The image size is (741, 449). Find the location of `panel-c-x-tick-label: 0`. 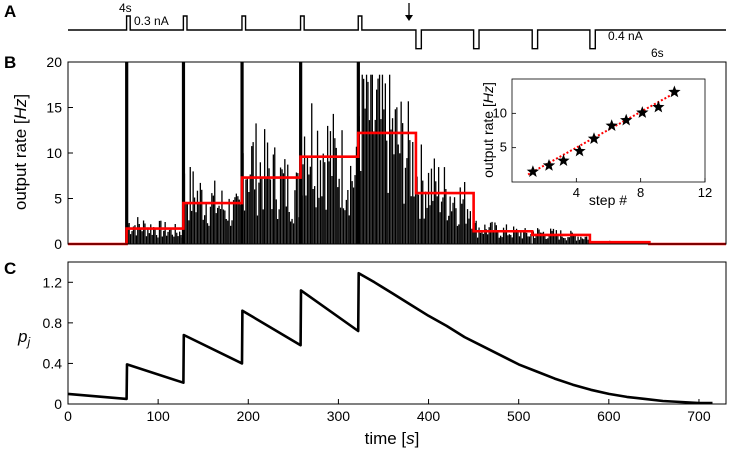

panel-c-x-tick-label: 0 is located at coordinates (68, 416).